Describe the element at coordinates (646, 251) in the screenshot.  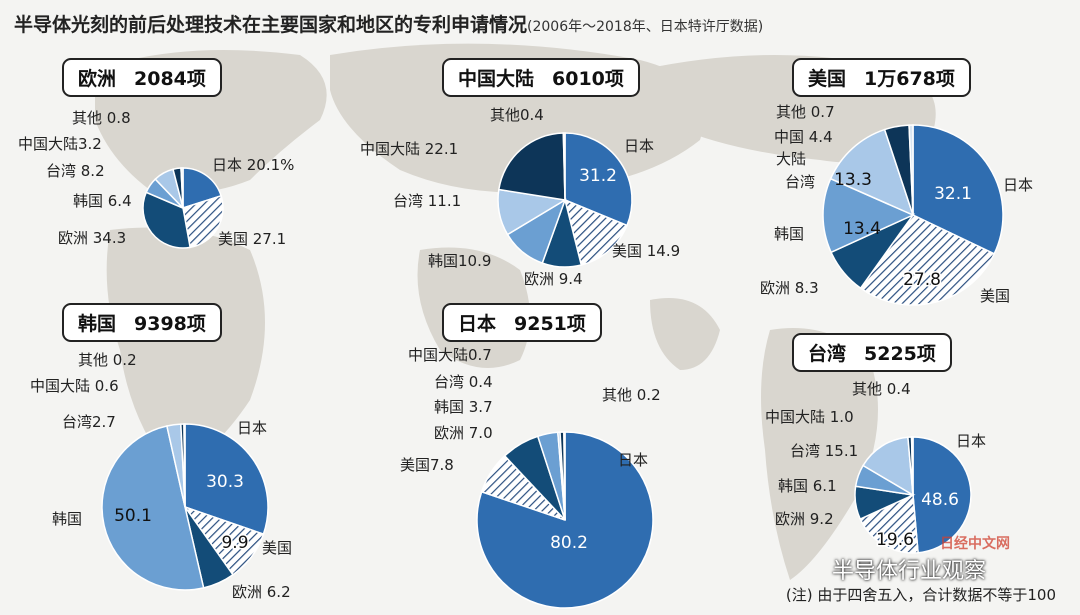
I see `data-label-usa: 美国 14.9` at that location.